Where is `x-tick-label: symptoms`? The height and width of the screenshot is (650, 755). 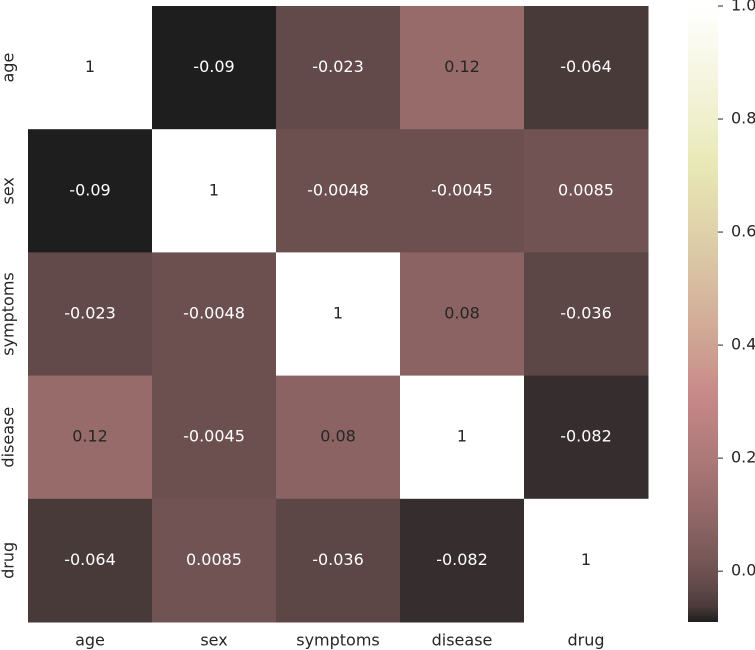 x-tick-label: symptoms is located at coordinates (338, 640).